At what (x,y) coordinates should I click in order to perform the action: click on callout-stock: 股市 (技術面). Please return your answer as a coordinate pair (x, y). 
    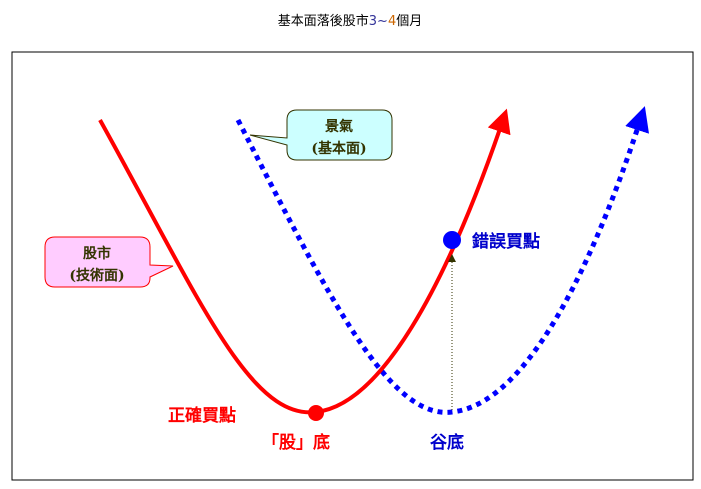
    Looking at the image, I should click on (109, 262).